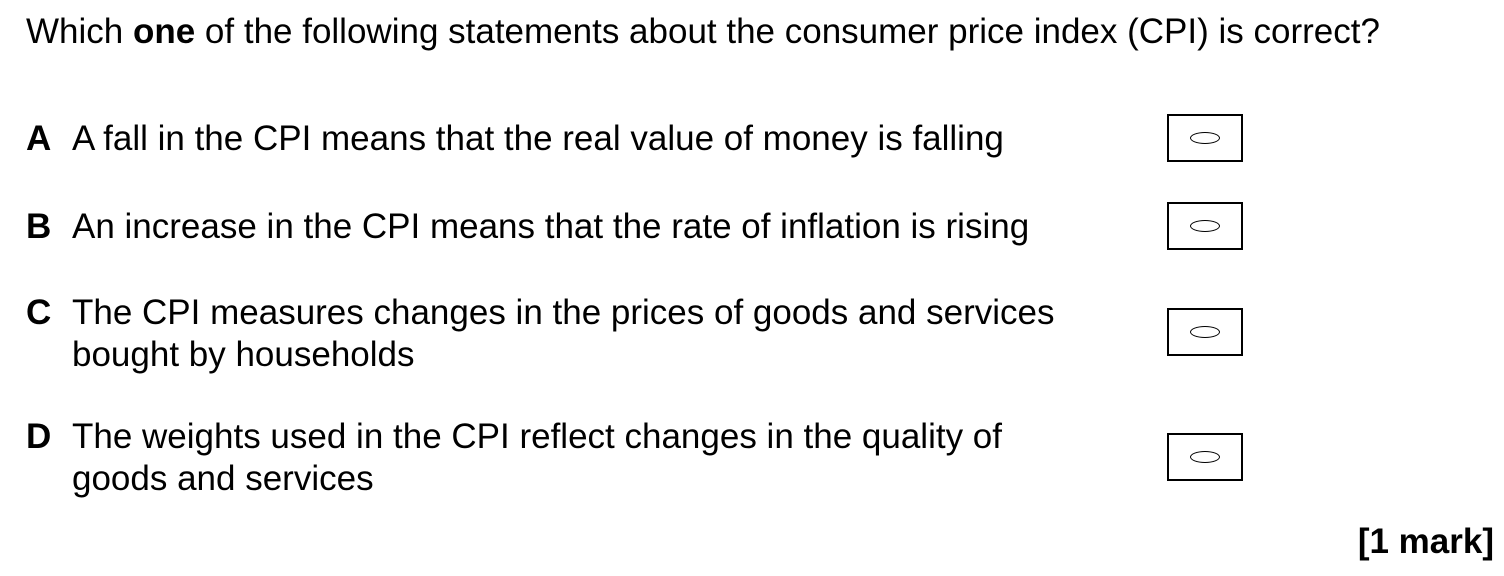 This screenshot has height=576, width=1504. Describe the element at coordinates (39, 138) in the screenshot. I see `option-a-letter: A` at that location.